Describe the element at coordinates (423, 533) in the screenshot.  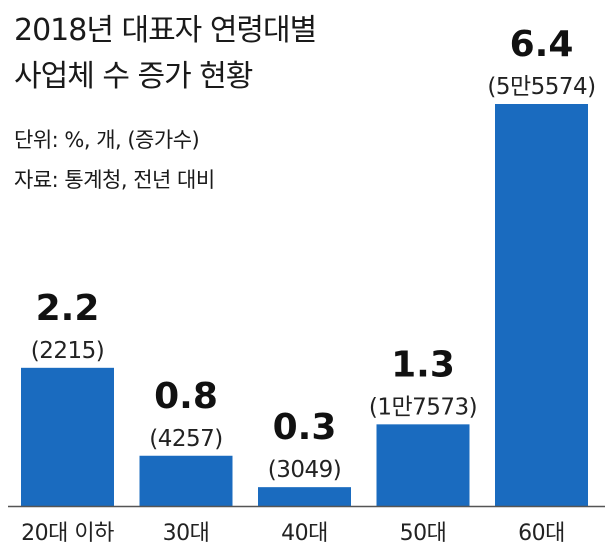
I see `category-label: 50대` at that location.